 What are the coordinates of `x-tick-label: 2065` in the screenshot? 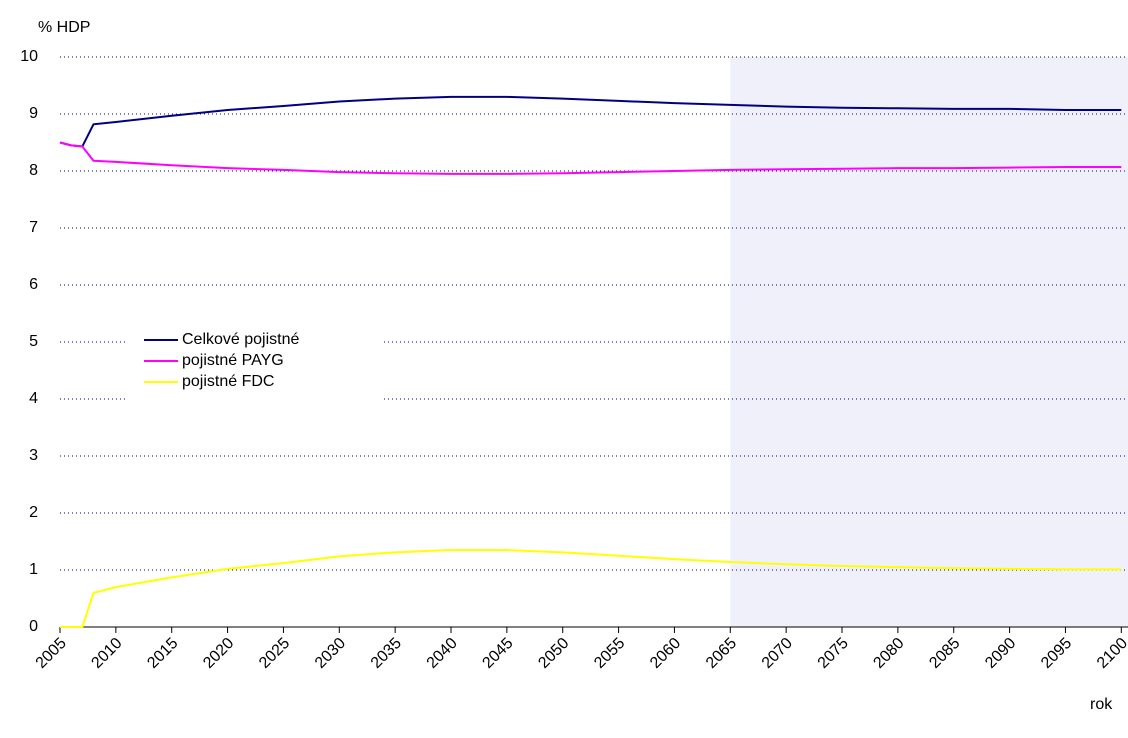 It's located at (721, 653).